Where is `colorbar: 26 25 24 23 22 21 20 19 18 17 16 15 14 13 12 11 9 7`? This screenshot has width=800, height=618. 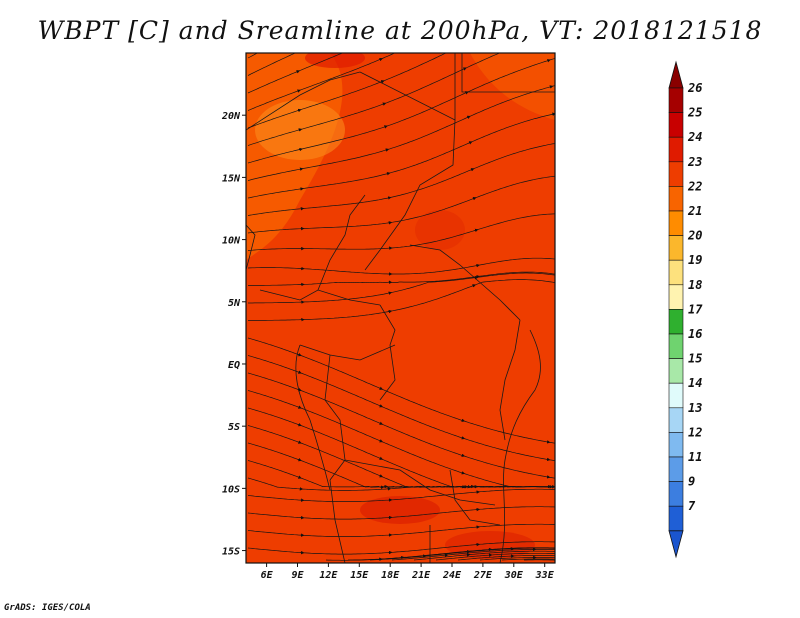 colorbar: 26 25 24 23 22 21 20 19 18 17 16 15 14 13 12 11 9 7 is located at coordinates (685, 309).